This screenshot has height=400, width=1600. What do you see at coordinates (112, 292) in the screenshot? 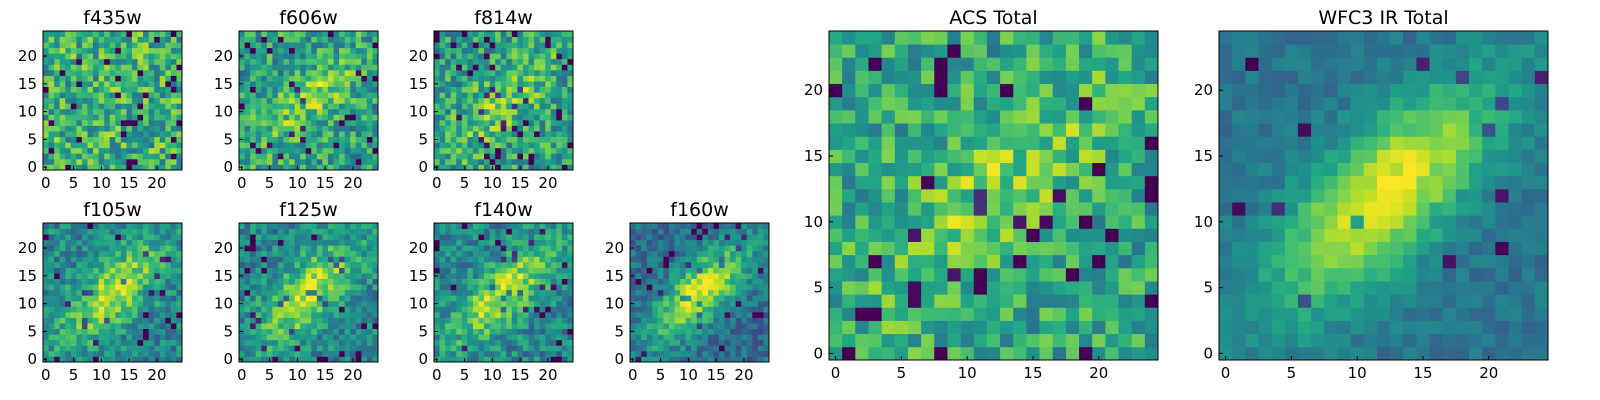
I see `axes-frame` at bounding box center [112, 292].